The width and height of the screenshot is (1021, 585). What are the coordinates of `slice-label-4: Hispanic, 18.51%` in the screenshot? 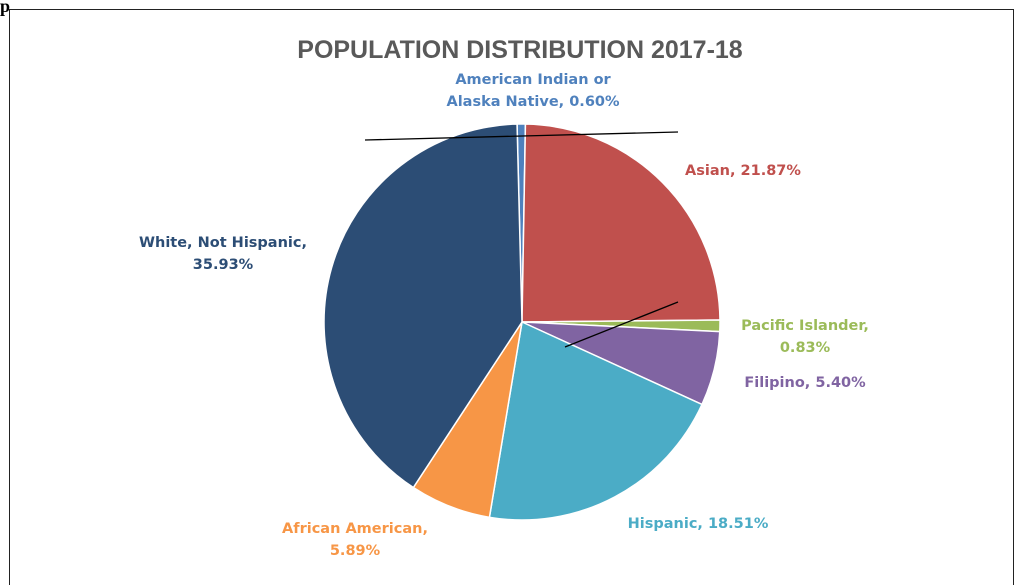 It's located at (698, 524).